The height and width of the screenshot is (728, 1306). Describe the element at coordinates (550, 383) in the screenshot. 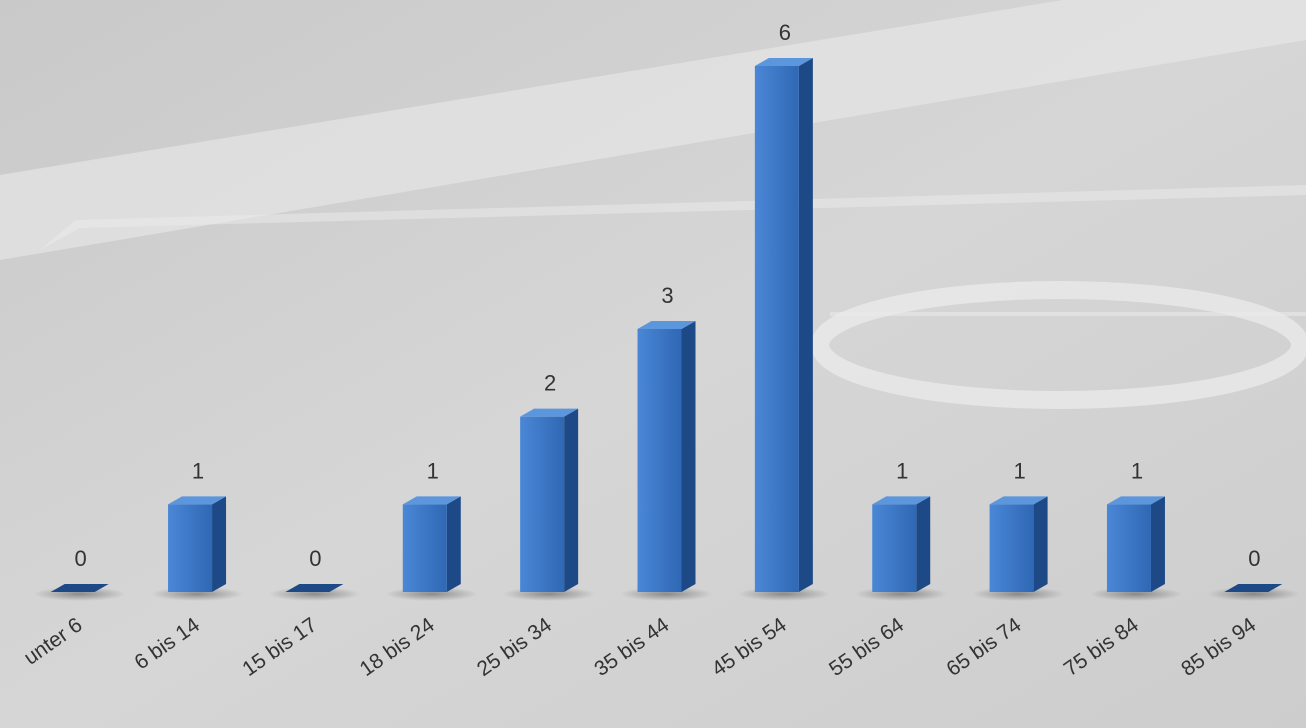

I see `data-label: 2` at that location.